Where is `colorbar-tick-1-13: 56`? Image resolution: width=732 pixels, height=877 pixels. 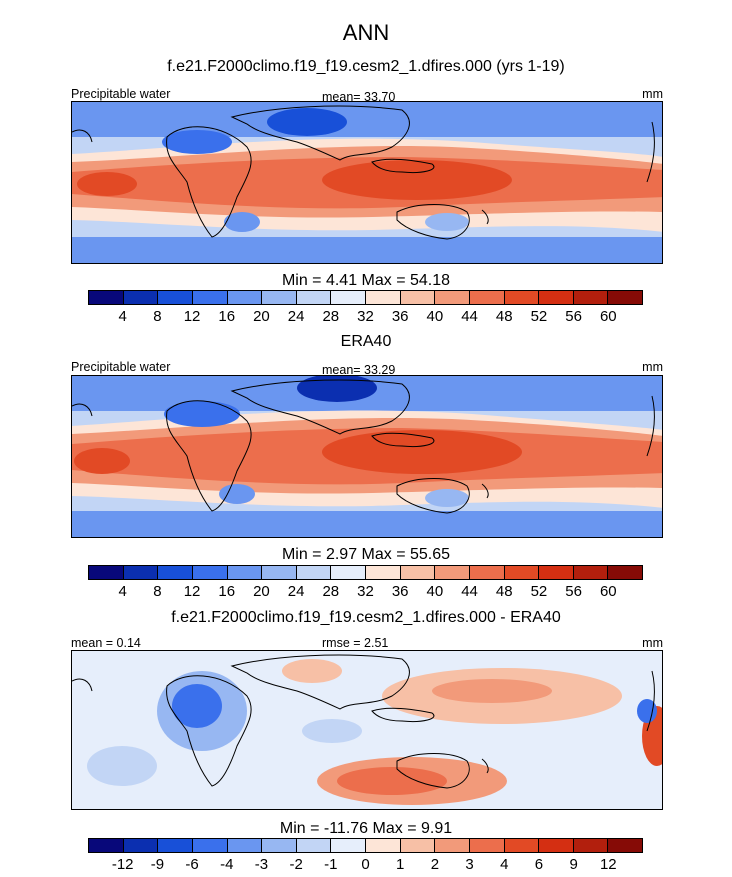
colorbar-tick-1-13: 56 is located at coordinates (573, 316).